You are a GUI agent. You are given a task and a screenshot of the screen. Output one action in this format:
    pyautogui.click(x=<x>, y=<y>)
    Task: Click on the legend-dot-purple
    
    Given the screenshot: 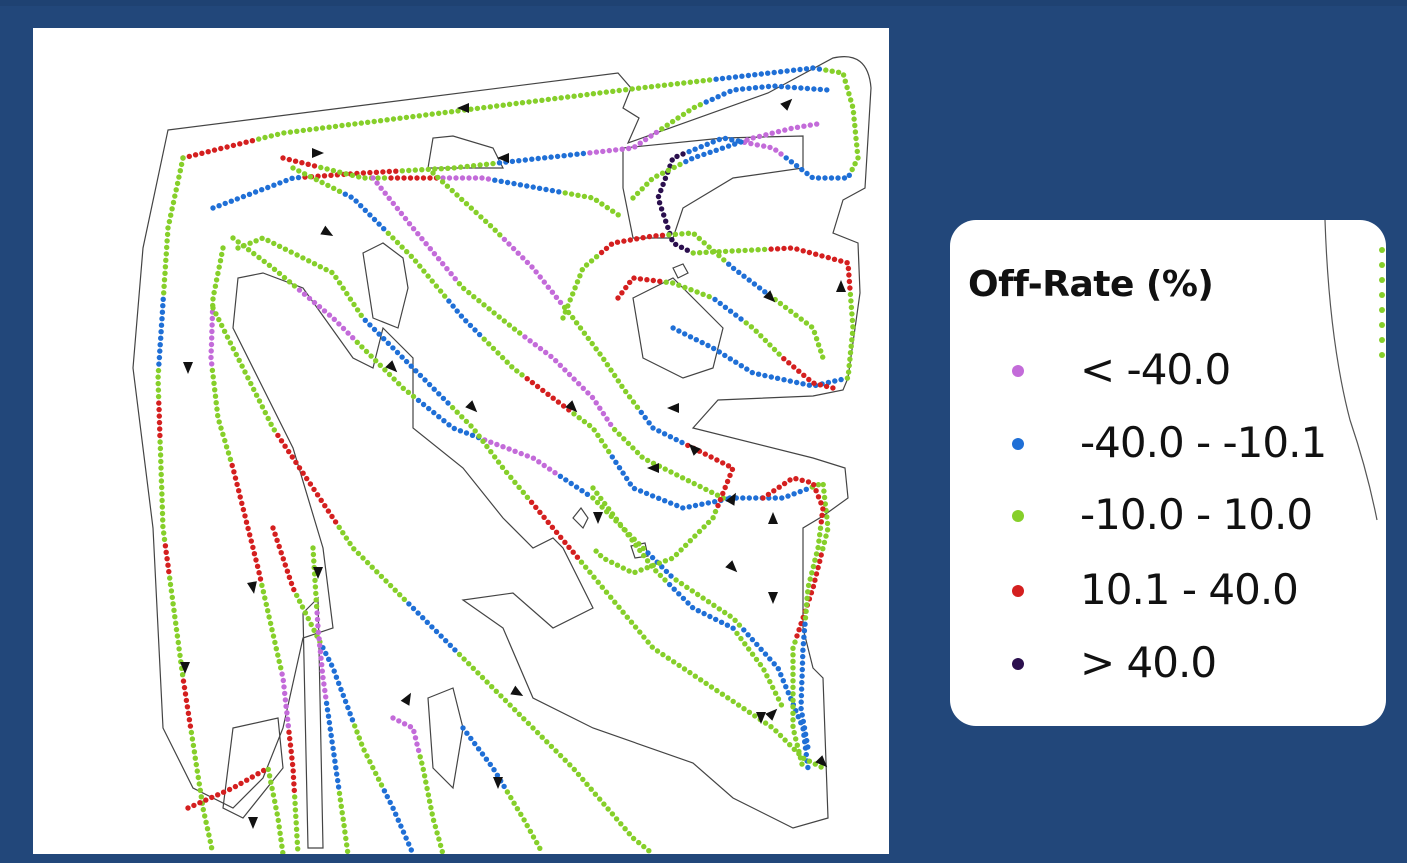 What is the action you would take?
    pyautogui.click(x=1018, y=371)
    